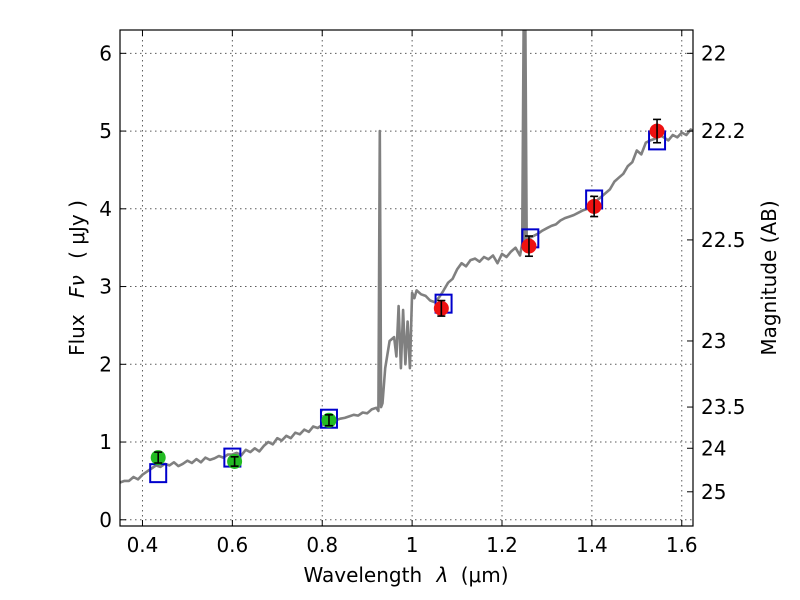 This screenshot has width=800, height=600. Describe the element at coordinates (442, 575) in the screenshot. I see `x-axis-label-symbol: λ` at that location.